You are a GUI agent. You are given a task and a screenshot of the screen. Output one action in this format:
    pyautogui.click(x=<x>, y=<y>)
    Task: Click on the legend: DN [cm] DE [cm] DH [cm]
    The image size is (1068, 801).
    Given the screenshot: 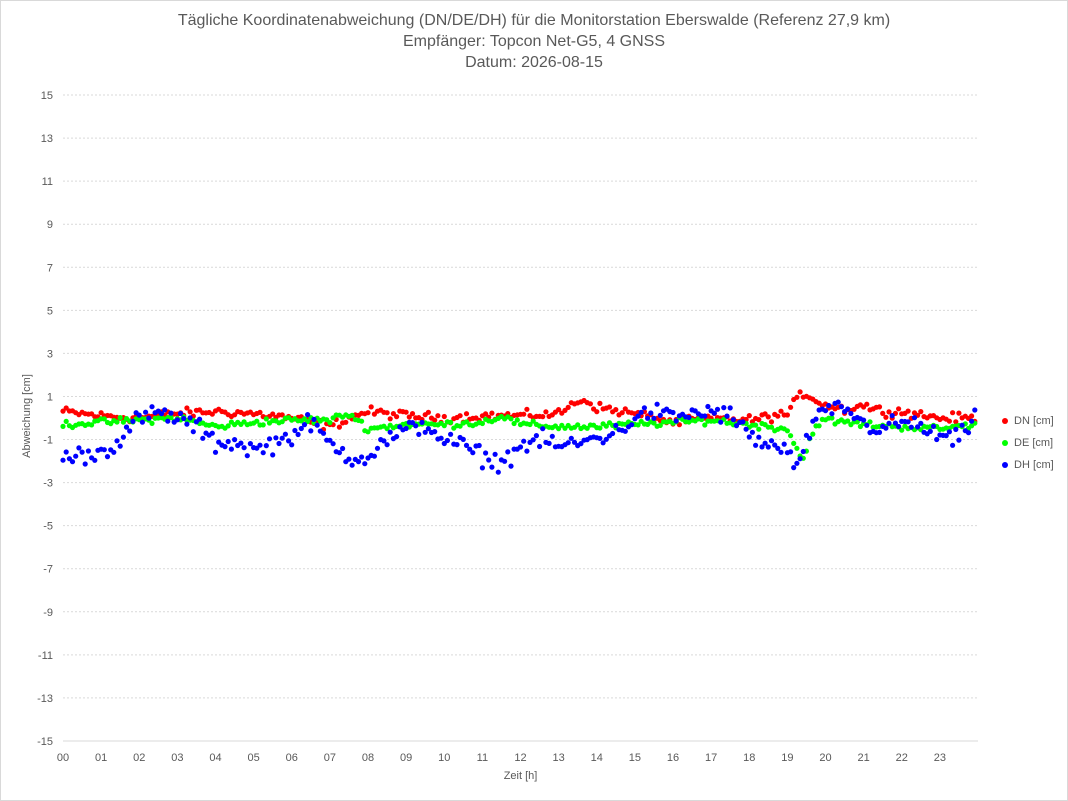 What is the action you would take?
    pyautogui.click(x=1034, y=443)
    